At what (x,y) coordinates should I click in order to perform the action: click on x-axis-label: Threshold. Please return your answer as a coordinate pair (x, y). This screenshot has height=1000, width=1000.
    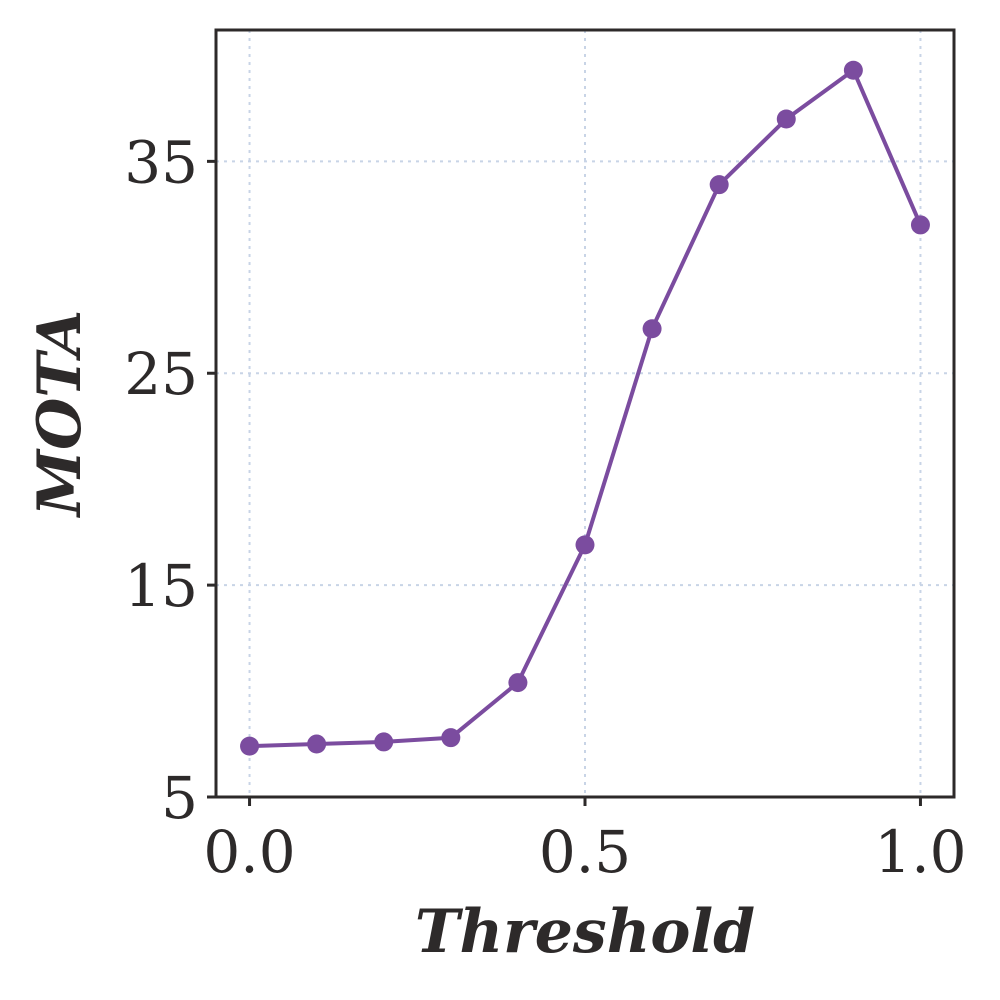
    Looking at the image, I should click on (585, 932).